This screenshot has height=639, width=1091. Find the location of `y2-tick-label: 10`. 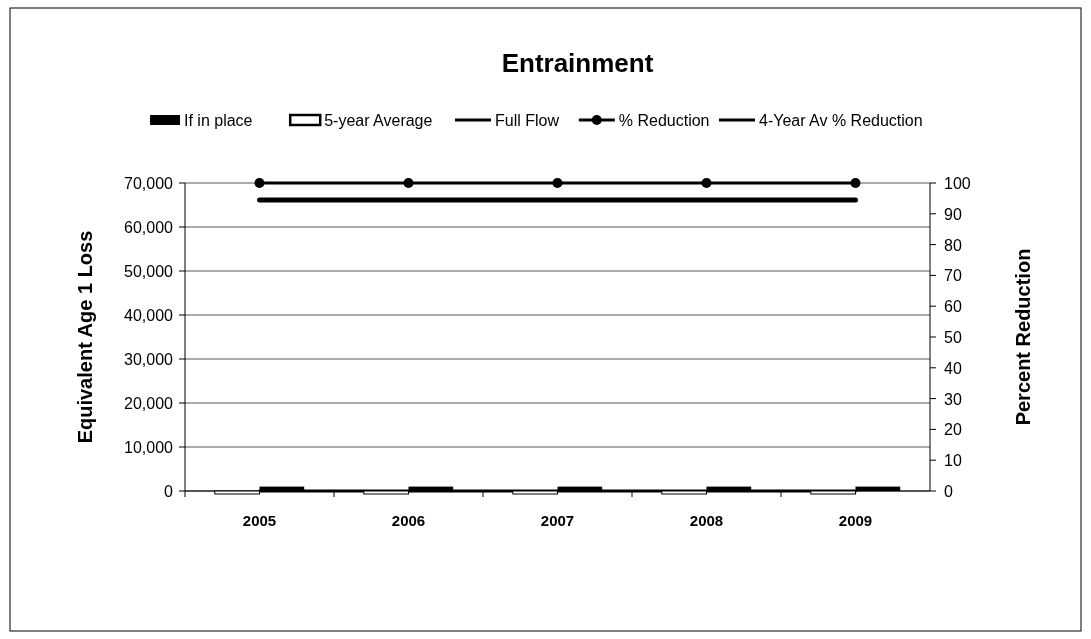

y2-tick-label: 10 is located at coordinates (953, 461).